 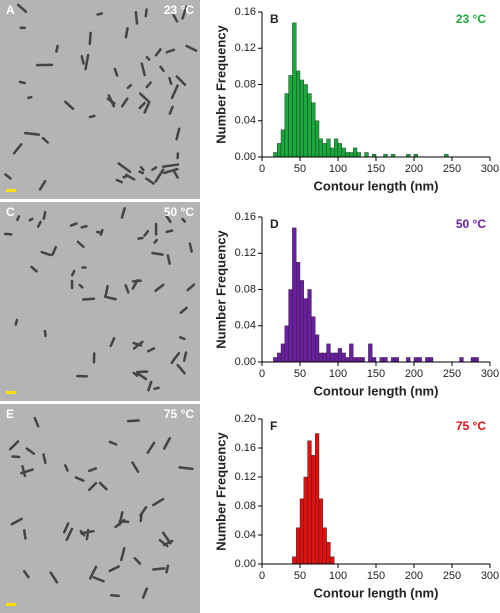 What do you see at coordinates (452, 374) in the screenshot?
I see `x-tick-label: 250` at bounding box center [452, 374].